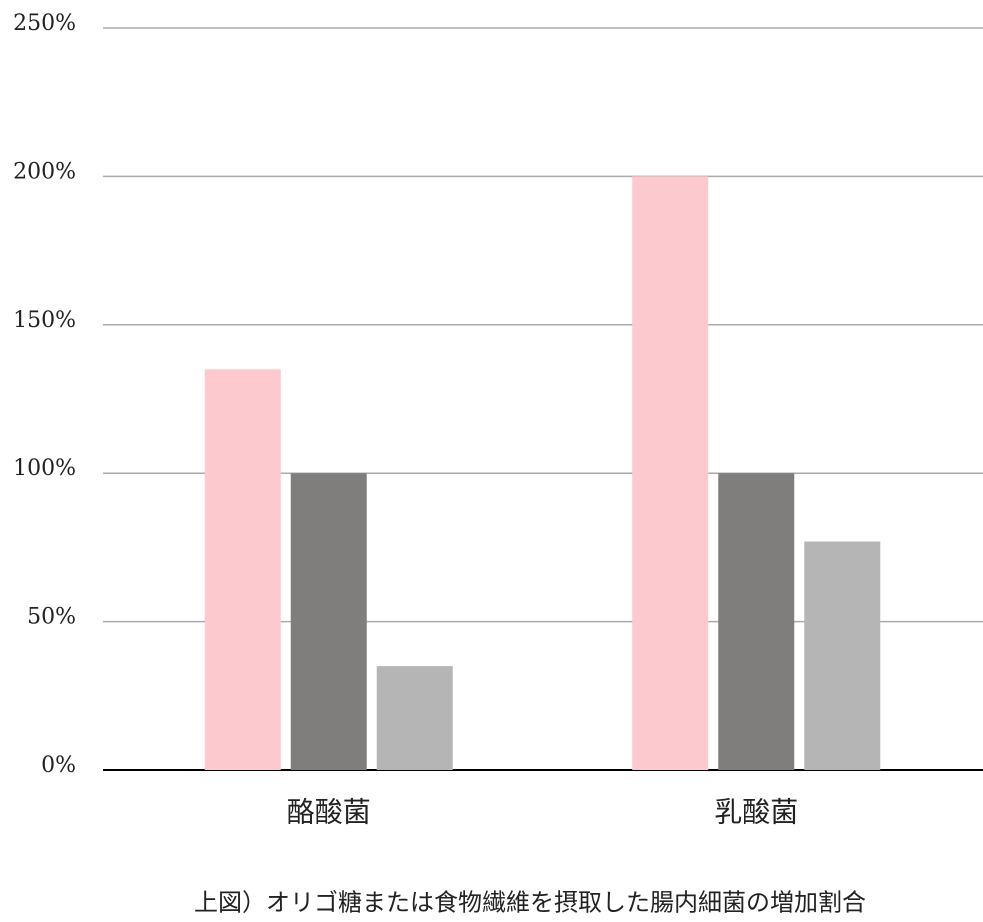 The width and height of the screenshot is (983, 922). I want to click on y-tick-label: 250%, so click(44, 23).